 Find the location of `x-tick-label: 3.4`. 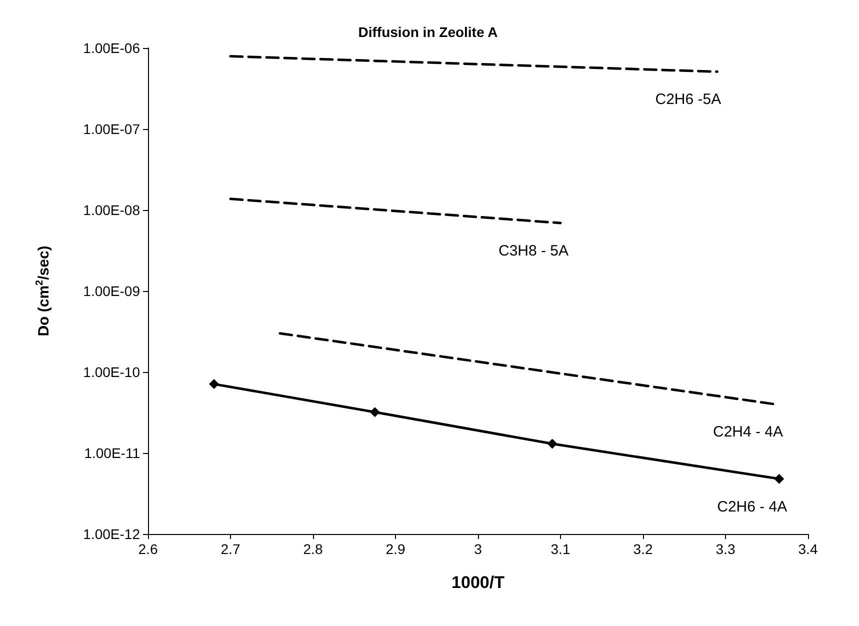

x-tick-label: 3.4 is located at coordinates (808, 549).